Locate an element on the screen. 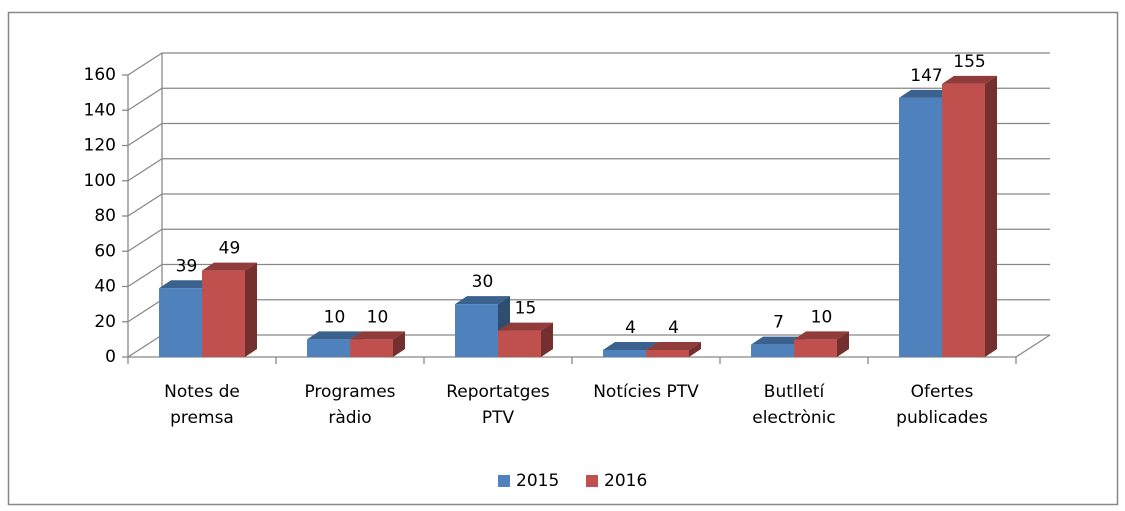  x-tick-label: Butlletí electrònic is located at coordinates (794, 405).